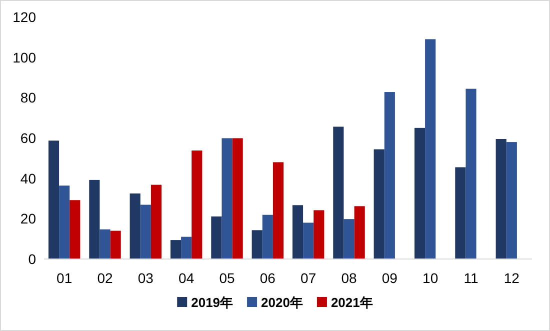 The height and width of the screenshot is (331, 550). Describe the element at coordinates (186, 278) in the screenshot. I see `x-tick-label: 04` at that location.